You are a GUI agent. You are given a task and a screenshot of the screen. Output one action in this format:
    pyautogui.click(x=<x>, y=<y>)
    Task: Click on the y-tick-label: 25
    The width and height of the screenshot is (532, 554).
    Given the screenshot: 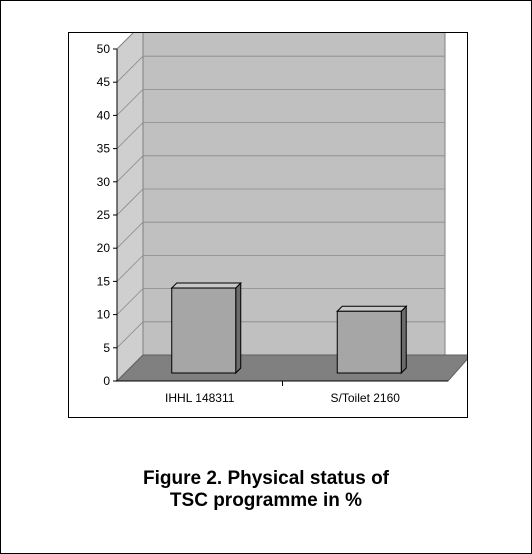 What is the action you would take?
    pyautogui.click(x=104, y=215)
    